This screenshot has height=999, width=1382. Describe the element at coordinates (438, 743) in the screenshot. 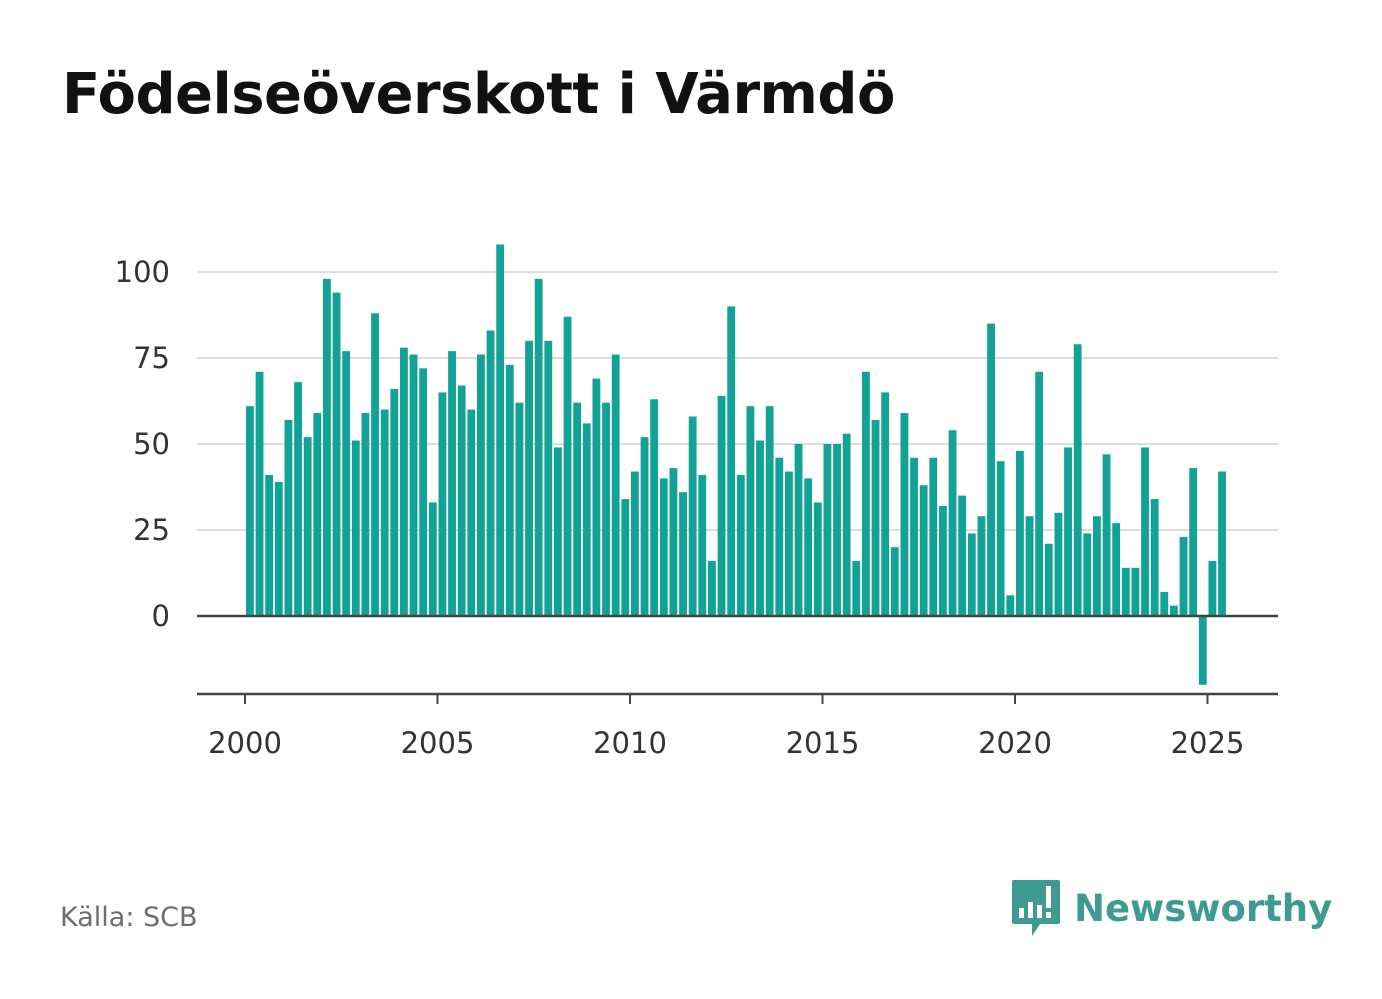

I see `x-tick-label: 2005` at that location.